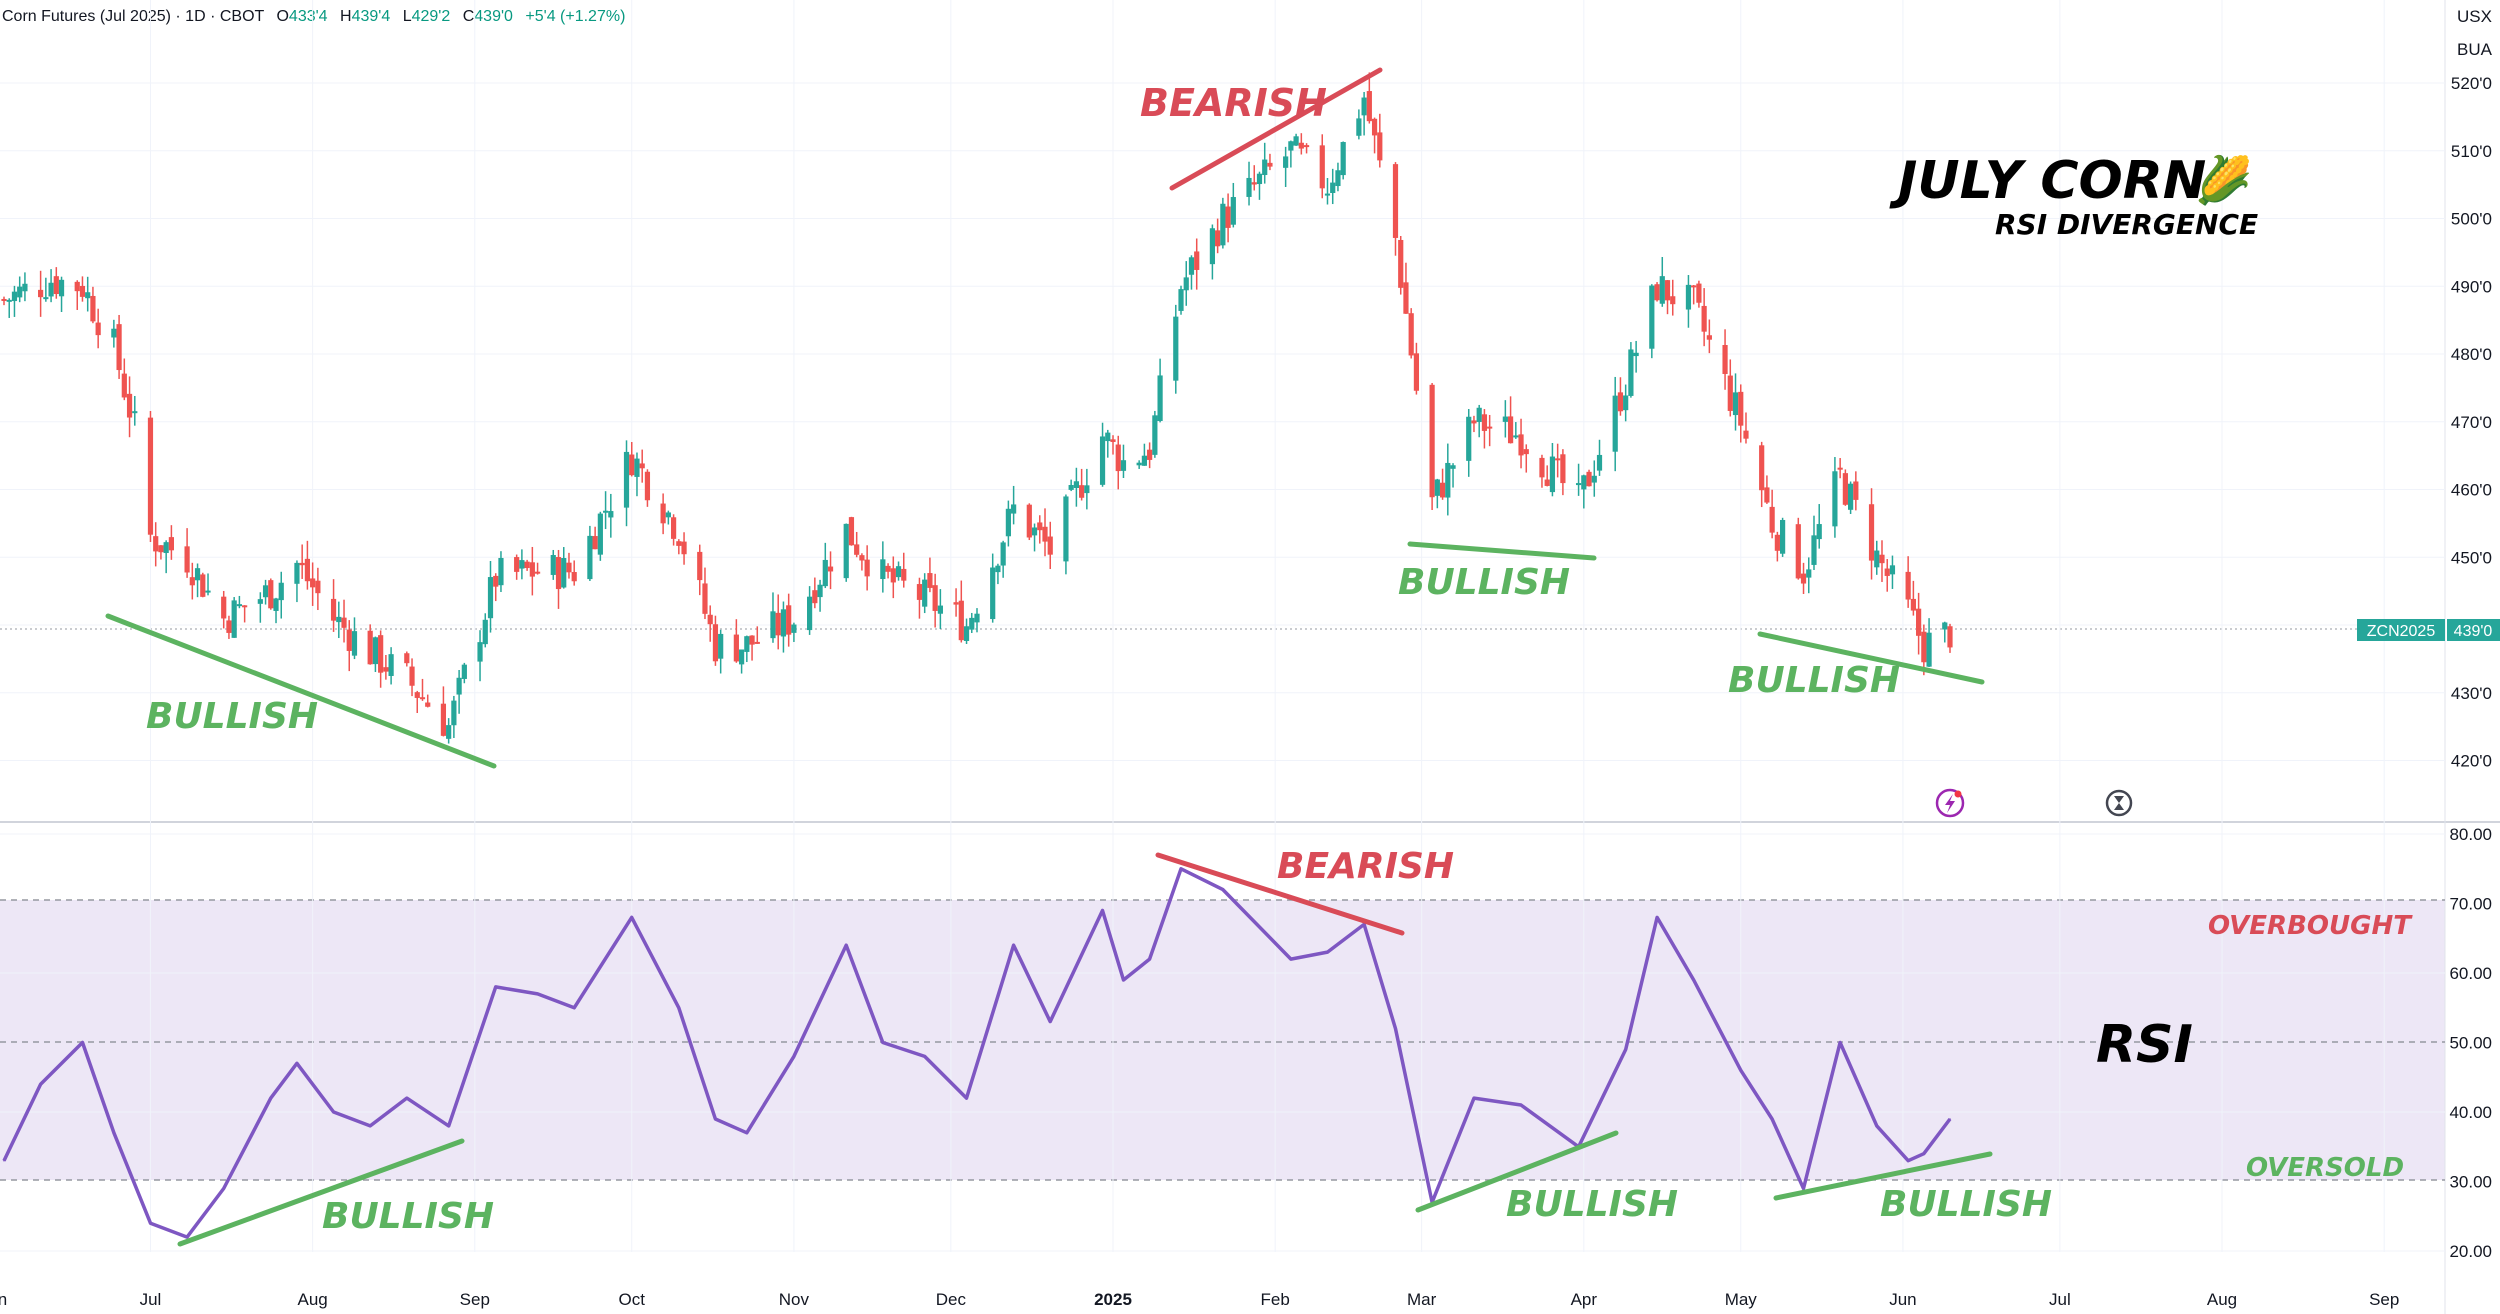 The image size is (2500, 1314). What do you see at coordinates (2144, 1045) in the screenshot?
I see `rsi-label: RSI` at bounding box center [2144, 1045].